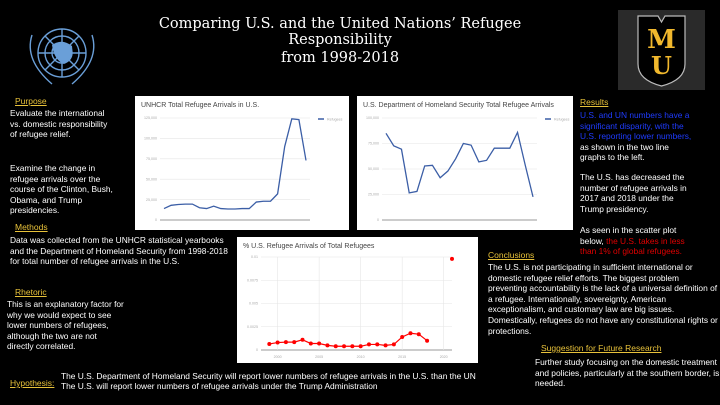 This screenshot has width=720, height=405. Describe the element at coordinates (594, 102) in the screenshot. I see `results-heading: Results` at that location.